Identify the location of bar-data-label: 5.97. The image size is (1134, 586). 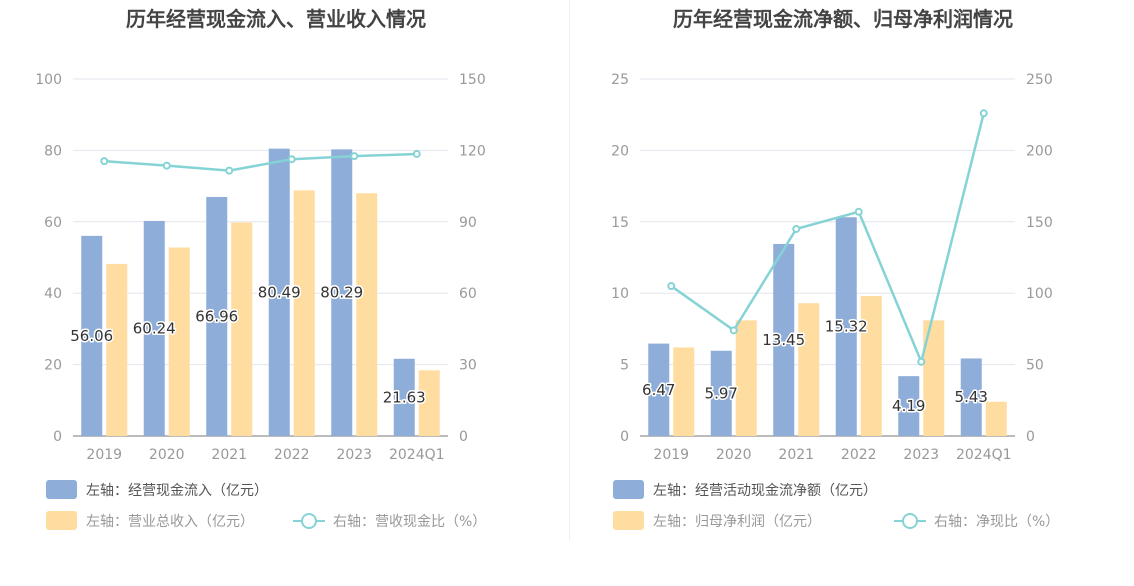
(721, 393).